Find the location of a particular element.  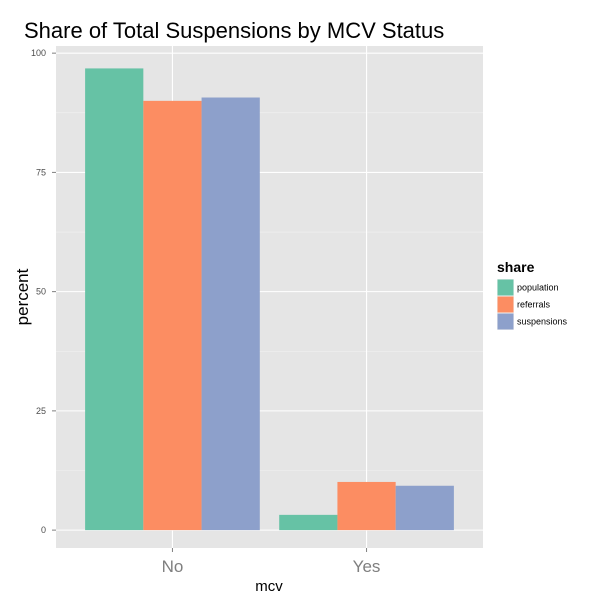

legend-label-referrals: referrals is located at coordinates (534, 305).